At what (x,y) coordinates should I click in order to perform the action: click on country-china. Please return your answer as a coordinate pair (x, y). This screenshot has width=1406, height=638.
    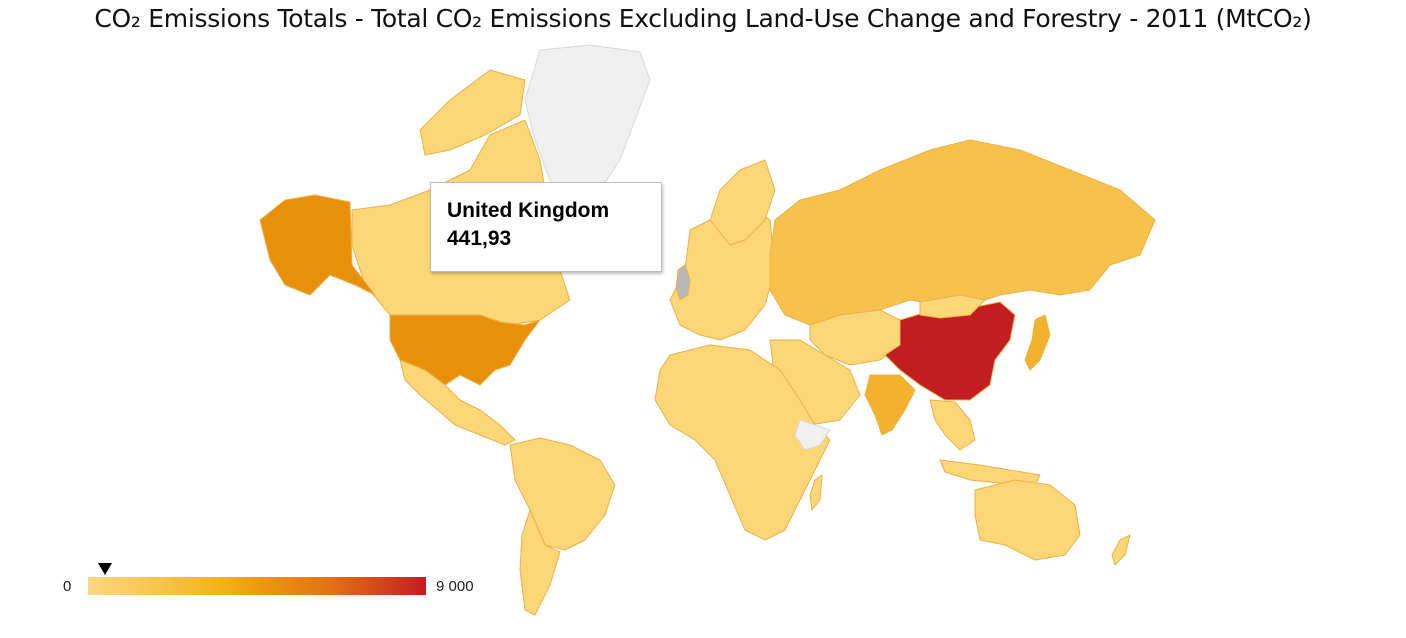
    Looking at the image, I should click on (950, 351).